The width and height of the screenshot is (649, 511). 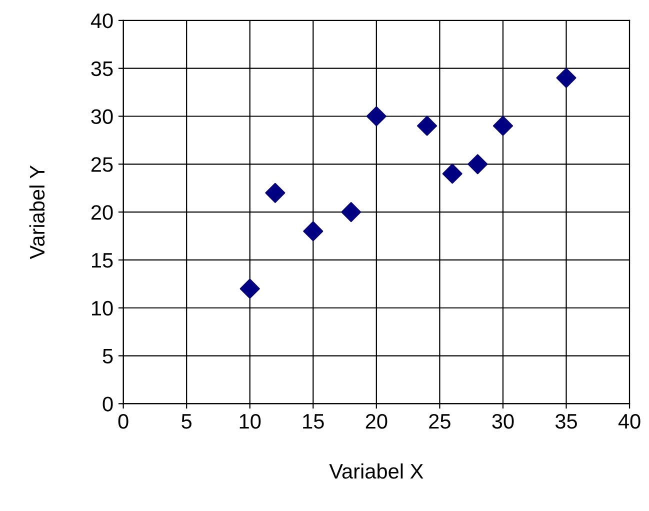 I want to click on x-tick-label: 20, so click(x=377, y=421).